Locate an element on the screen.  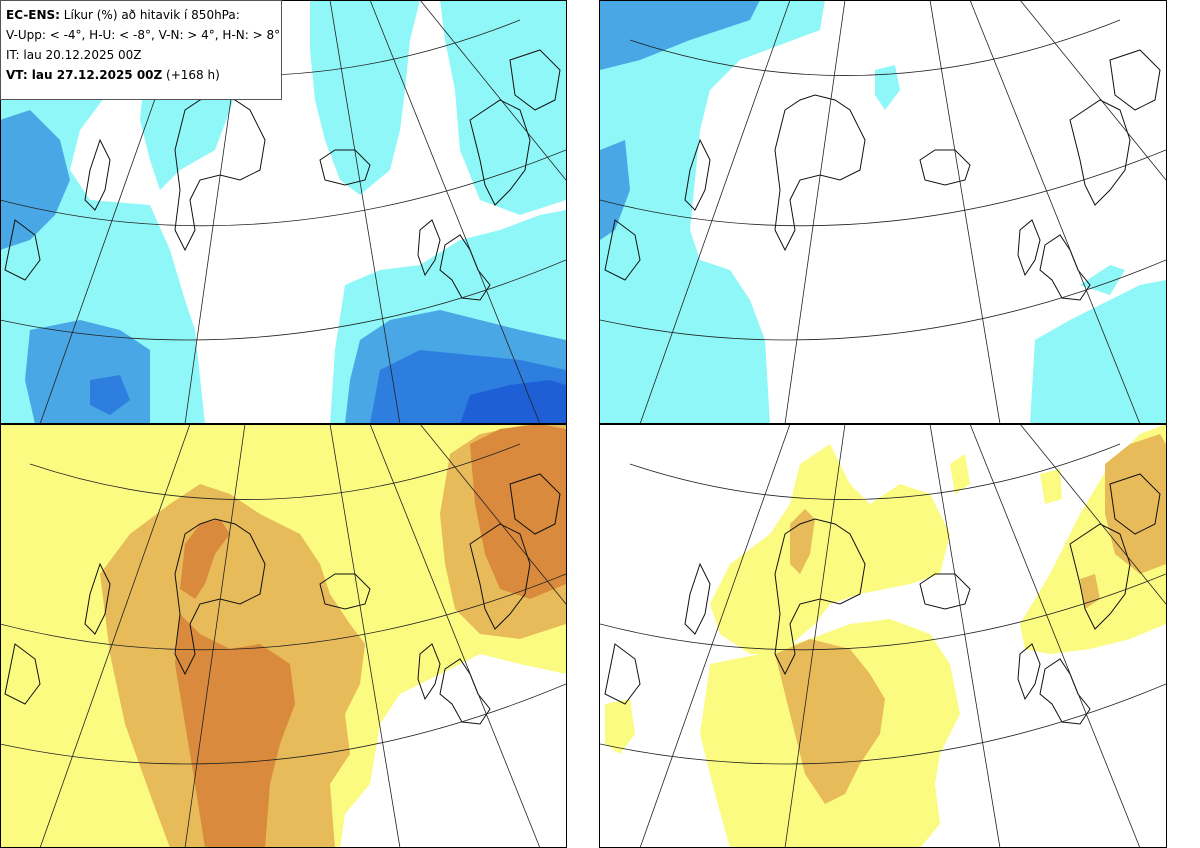
valid-time: VT: lau 27.12.2025 00Z (+168 h) is located at coordinates (141, 75).